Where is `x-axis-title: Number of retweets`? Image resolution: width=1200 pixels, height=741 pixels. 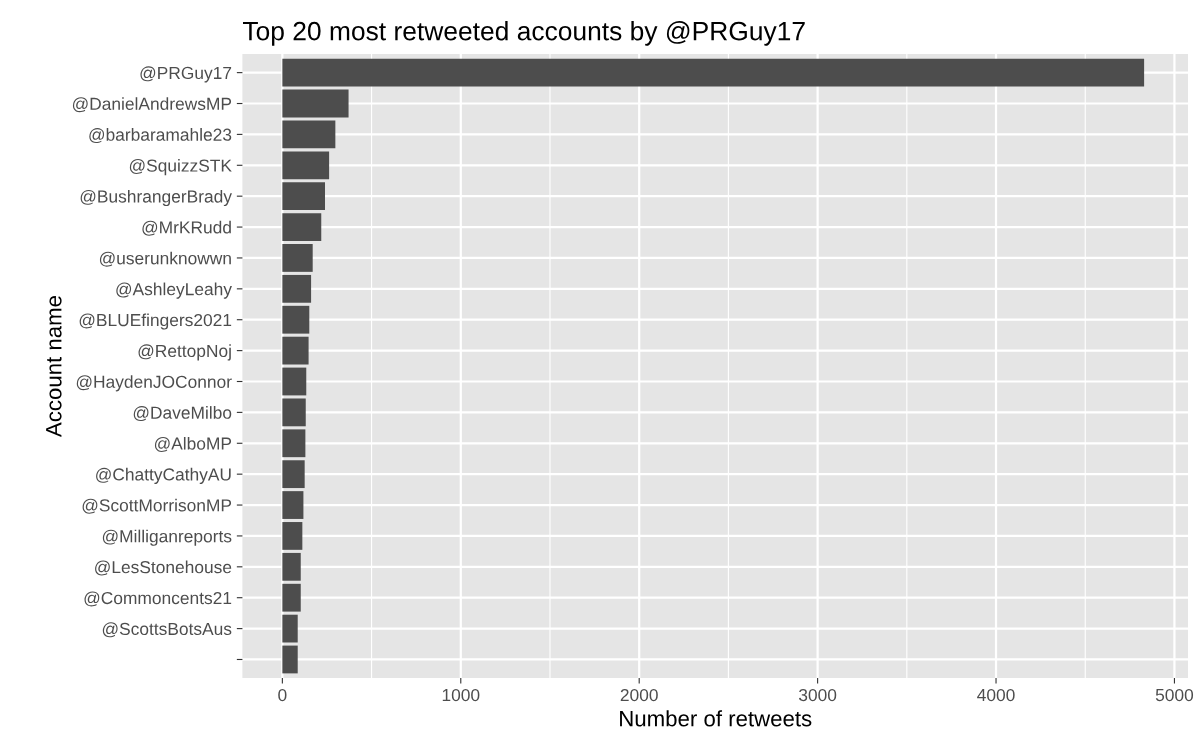
x-axis-title: Number of retweets is located at coordinates (716, 718).